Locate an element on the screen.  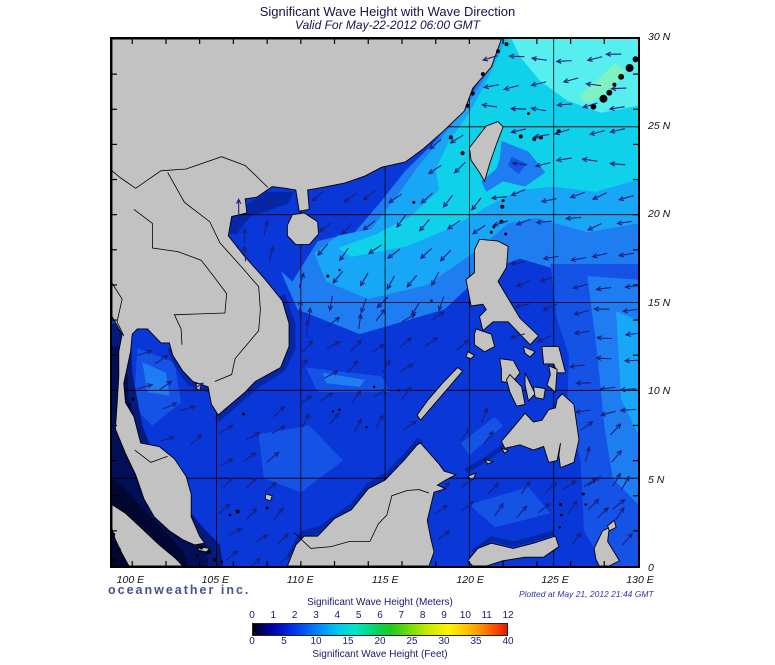
legend-tick: 8 is located at coordinates (422, 615).